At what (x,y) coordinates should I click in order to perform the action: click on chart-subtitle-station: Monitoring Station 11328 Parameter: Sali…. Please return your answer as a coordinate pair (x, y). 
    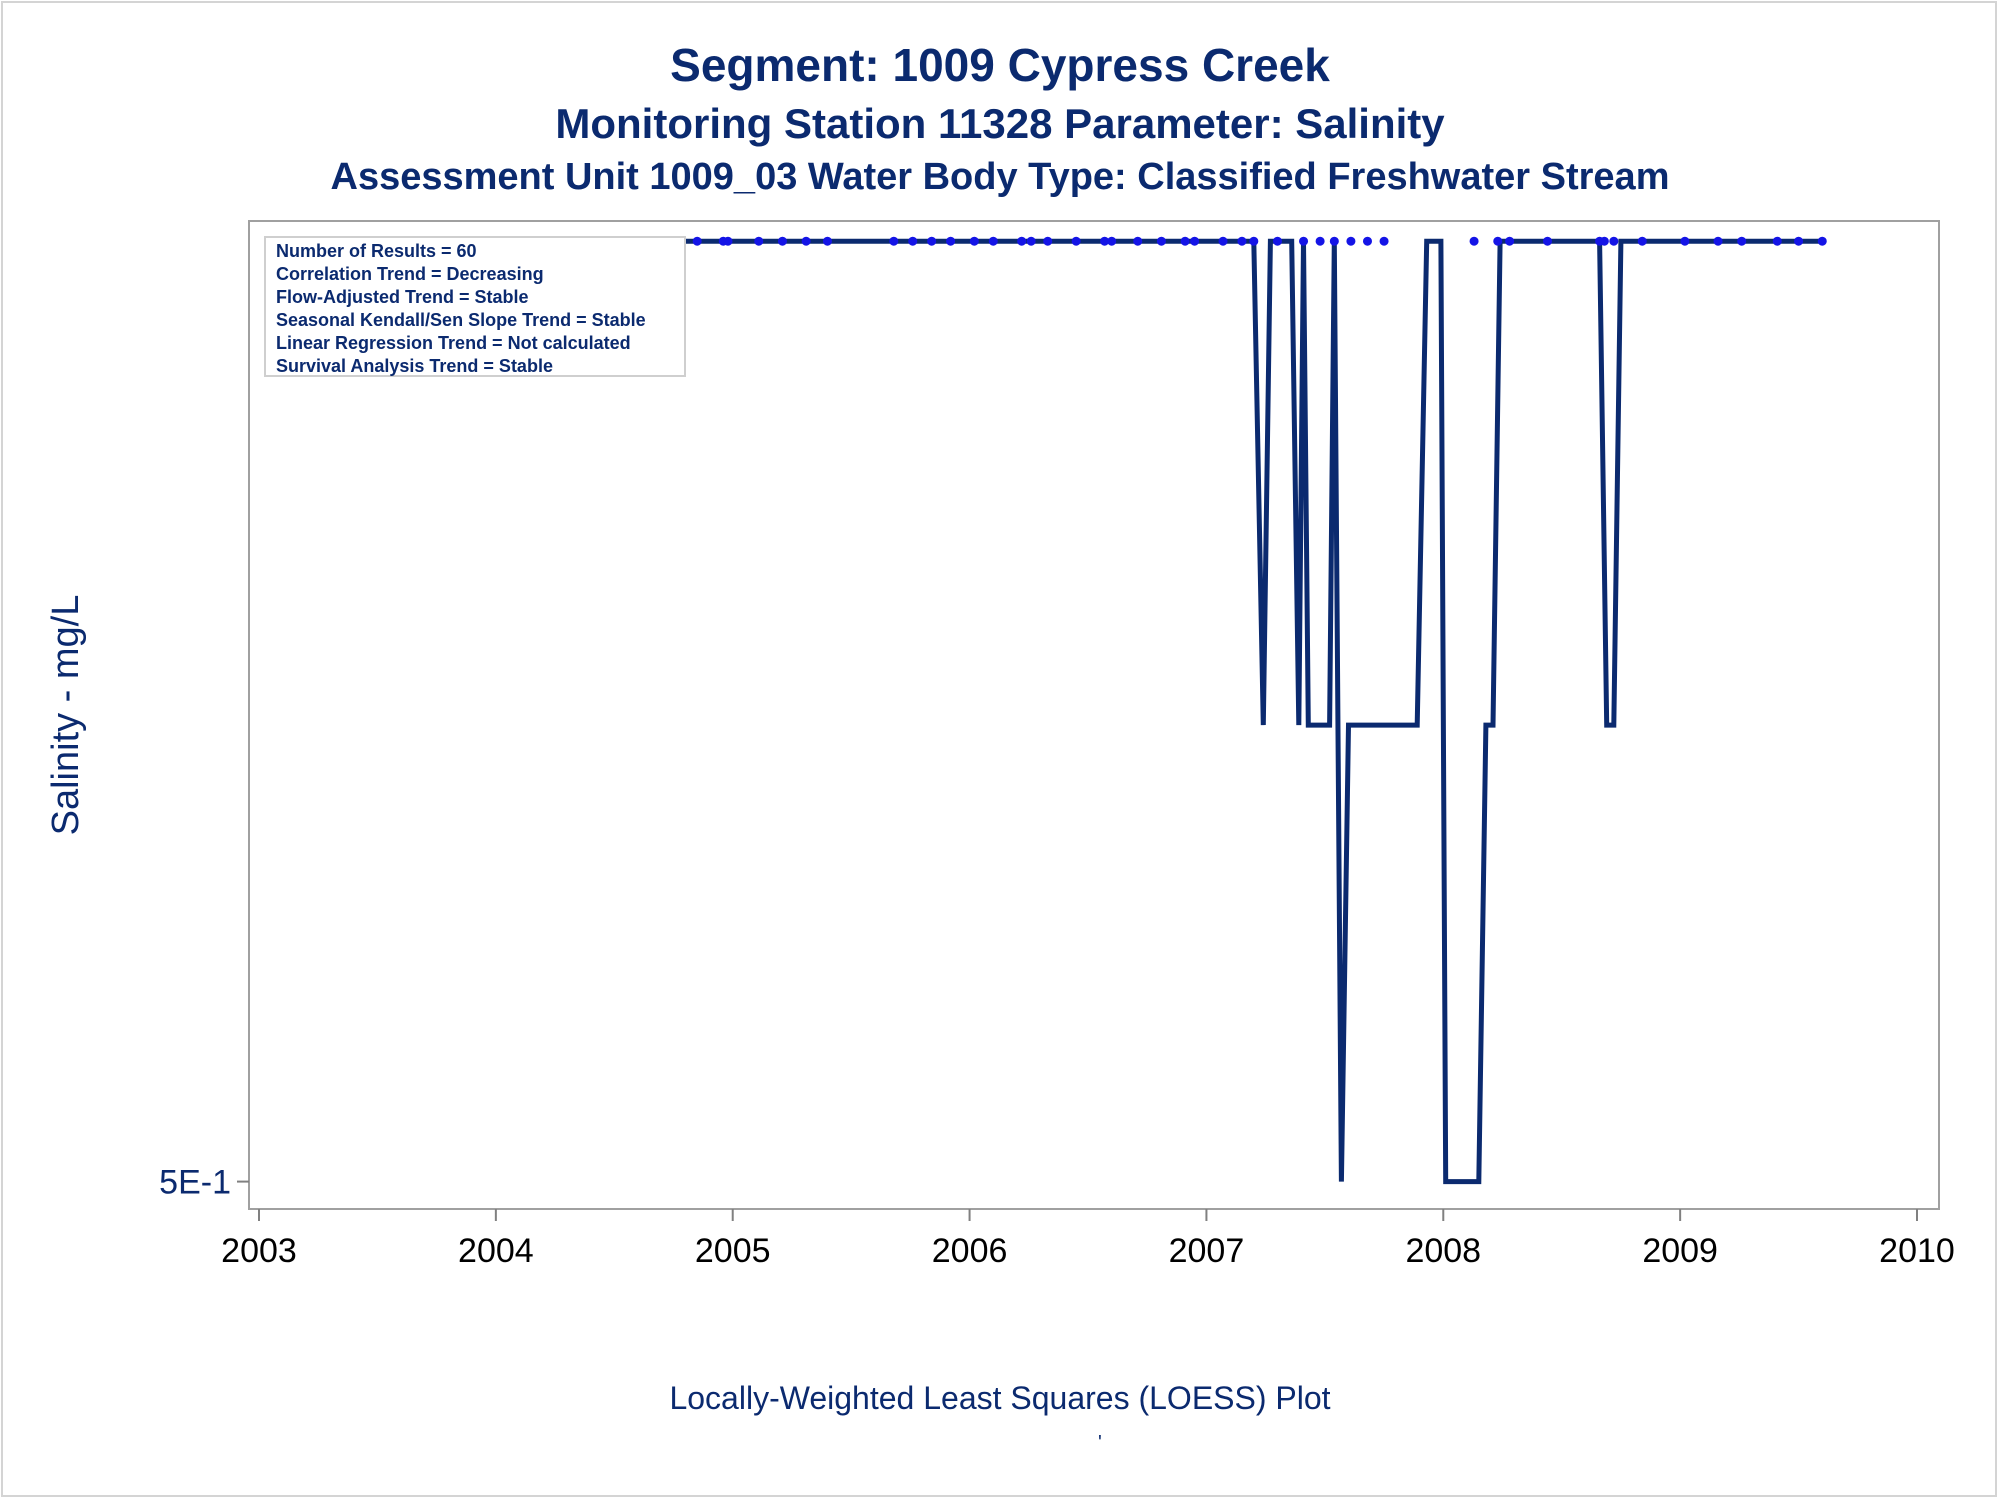
    Looking at the image, I should click on (1000, 123).